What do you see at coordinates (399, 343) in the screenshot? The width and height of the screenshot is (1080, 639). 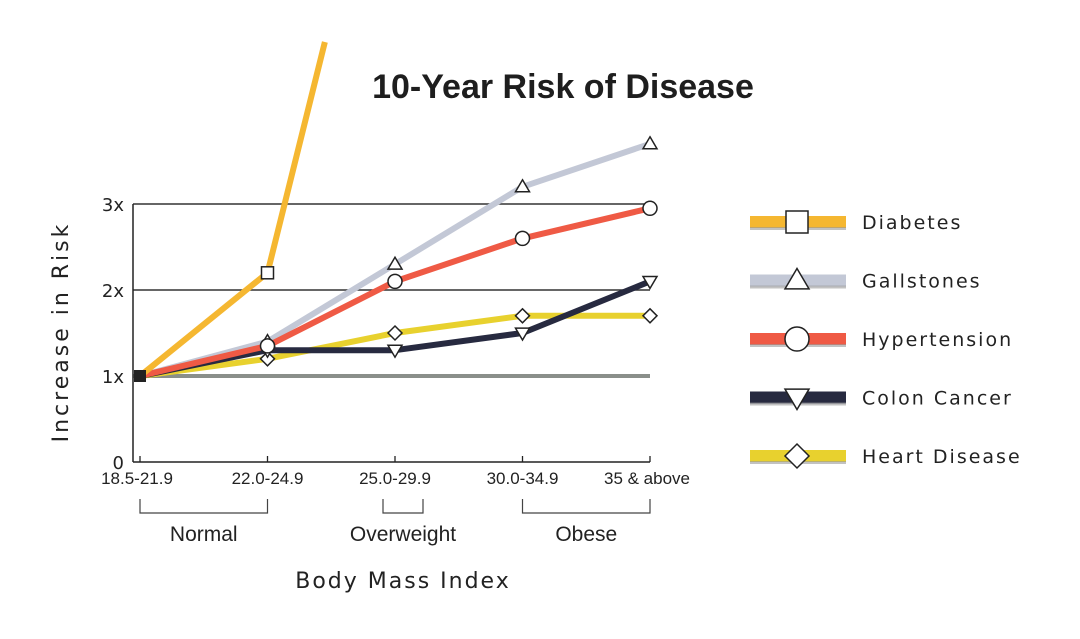 I see `series-heart-disease` at bounding box center [399, 343].